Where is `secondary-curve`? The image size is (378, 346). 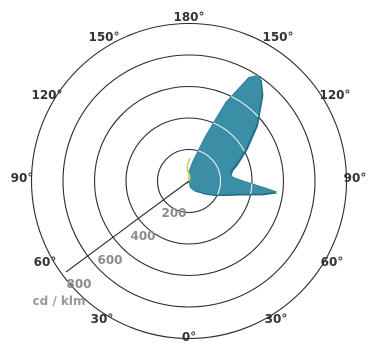
secondary-curve is located at coordinates (188, 171).